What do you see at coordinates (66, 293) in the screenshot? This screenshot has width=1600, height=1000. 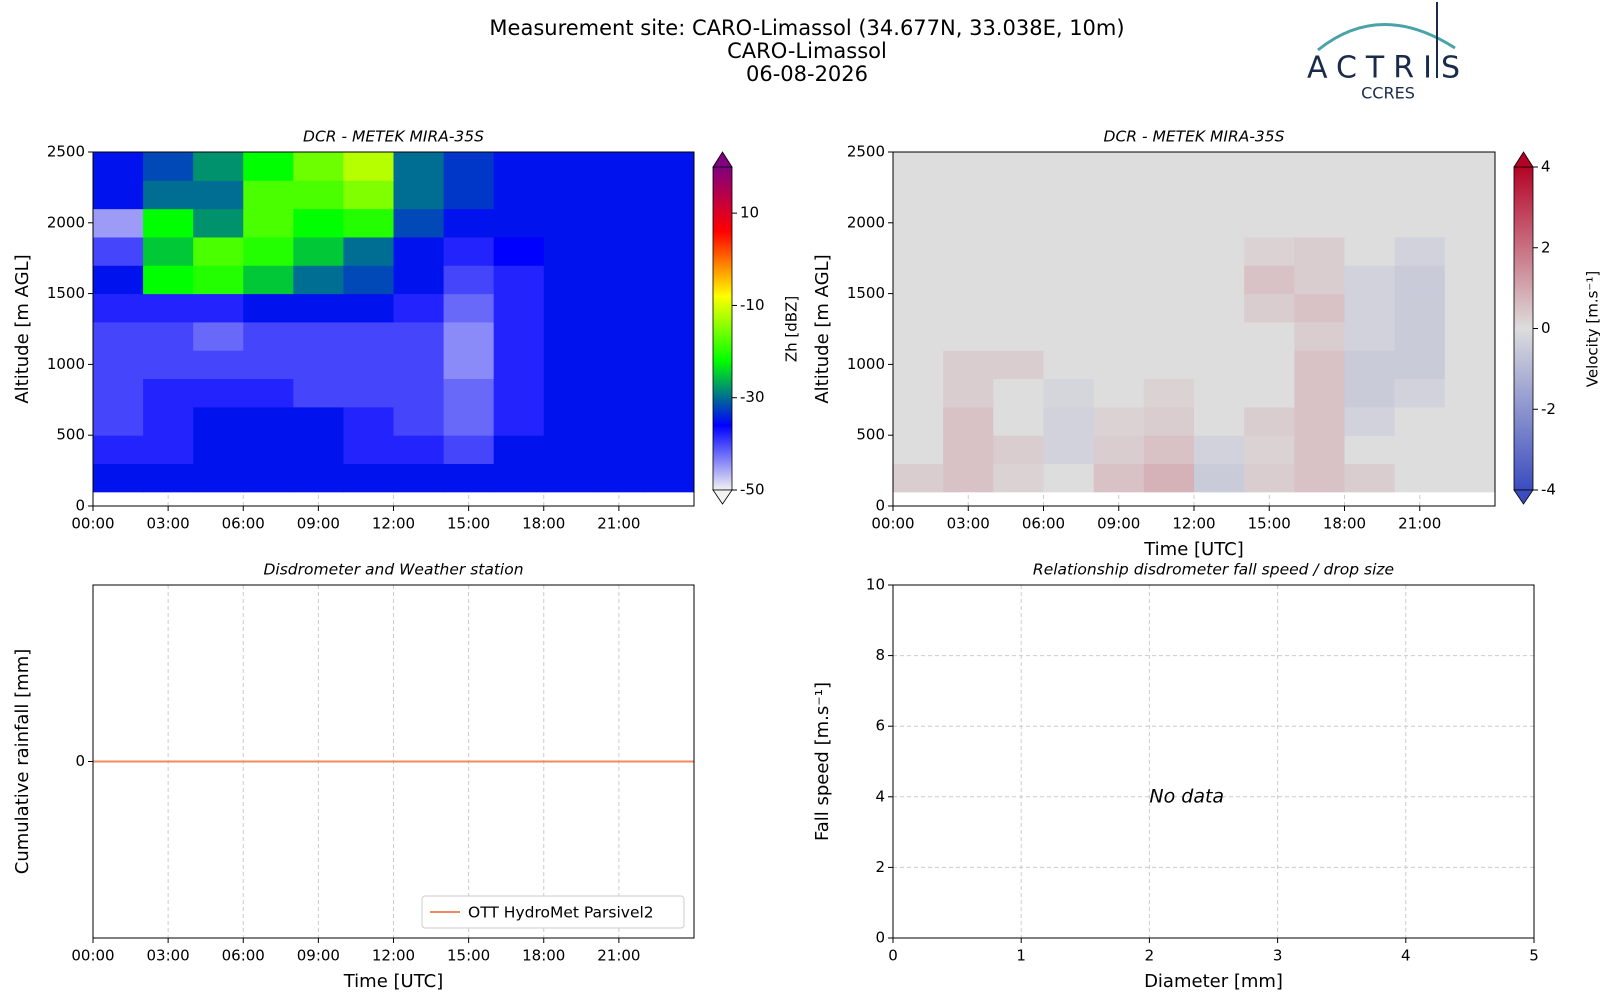 I see `y-tick-label: 1500` at bounding box center [66, 293].